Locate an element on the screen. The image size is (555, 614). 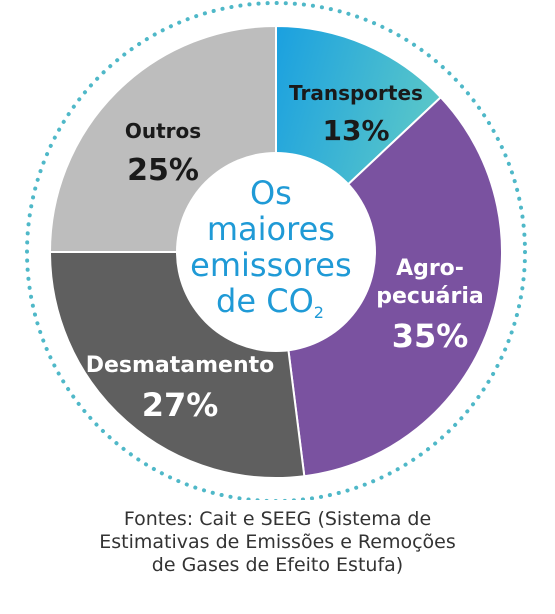
center-title-line-1: Os is located at coordinates (271, 193).